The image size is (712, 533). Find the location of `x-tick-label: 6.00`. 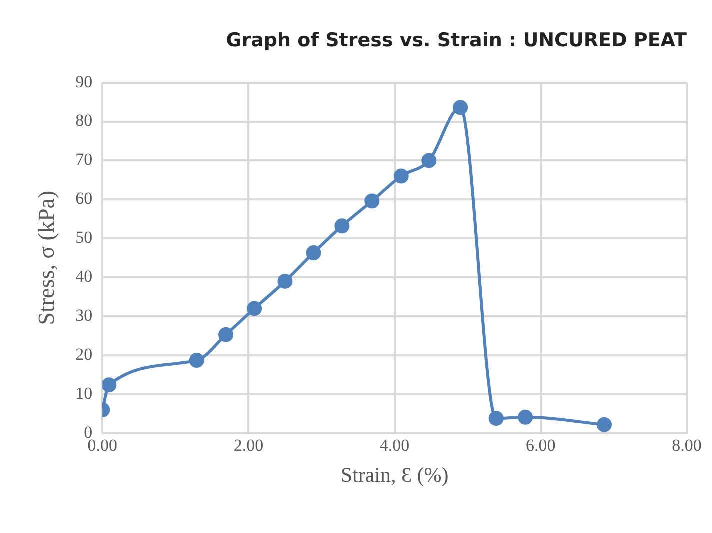

x-tick-label: 6.00 is located at coordinates (541, 446).